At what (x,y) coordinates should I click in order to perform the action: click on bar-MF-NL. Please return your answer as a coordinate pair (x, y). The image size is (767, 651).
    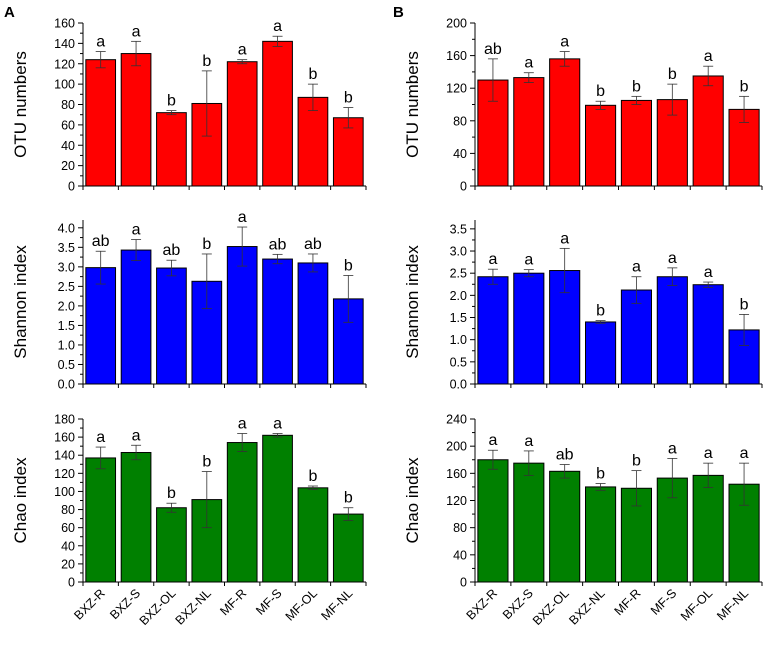
    Looking at the image, I should click on (348, 548).